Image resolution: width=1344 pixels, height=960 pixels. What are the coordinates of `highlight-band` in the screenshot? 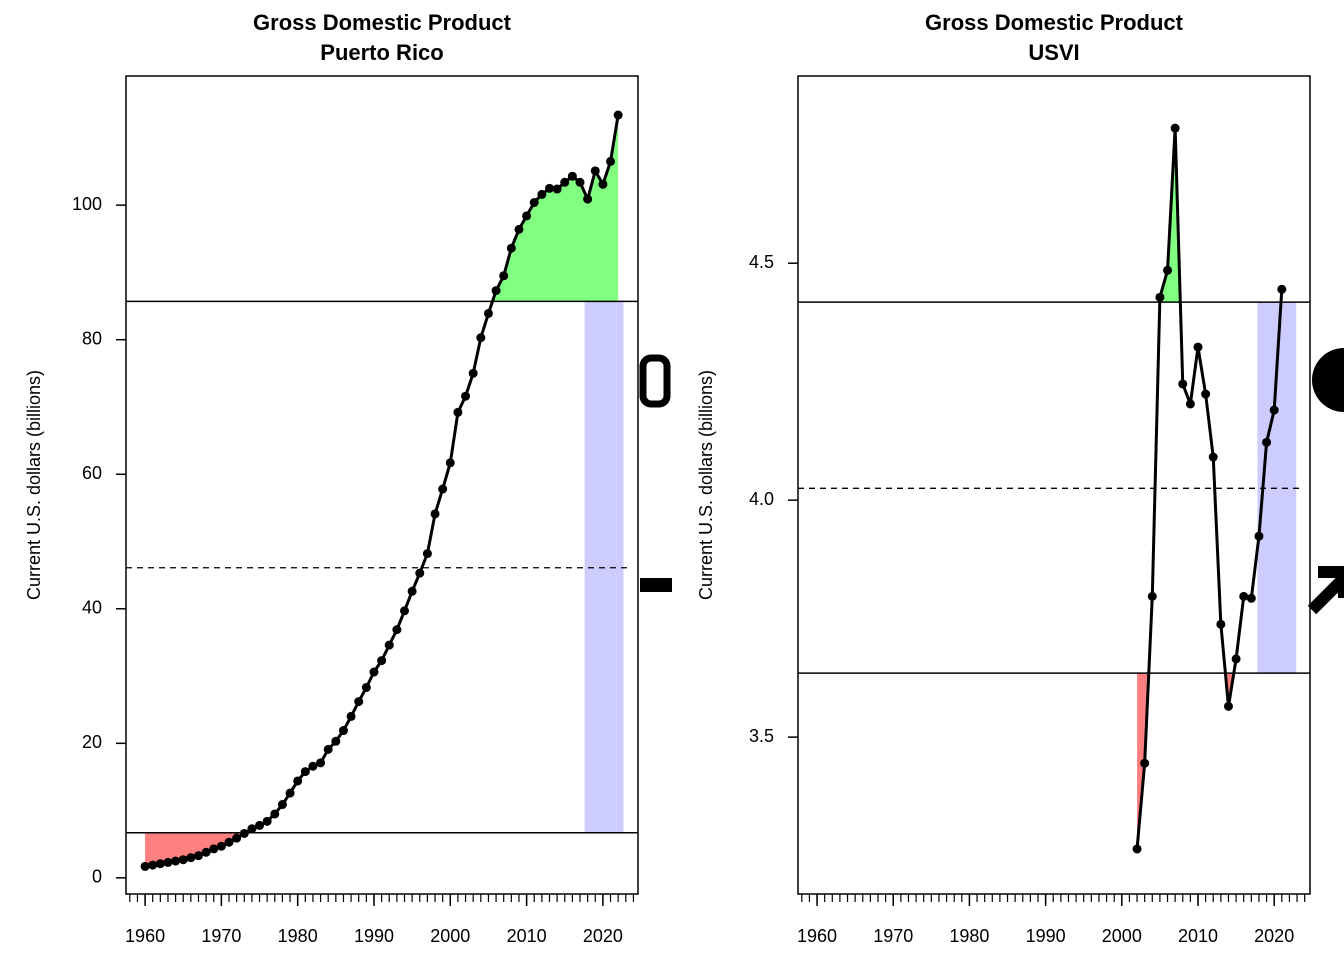 It's located at (604, 567).